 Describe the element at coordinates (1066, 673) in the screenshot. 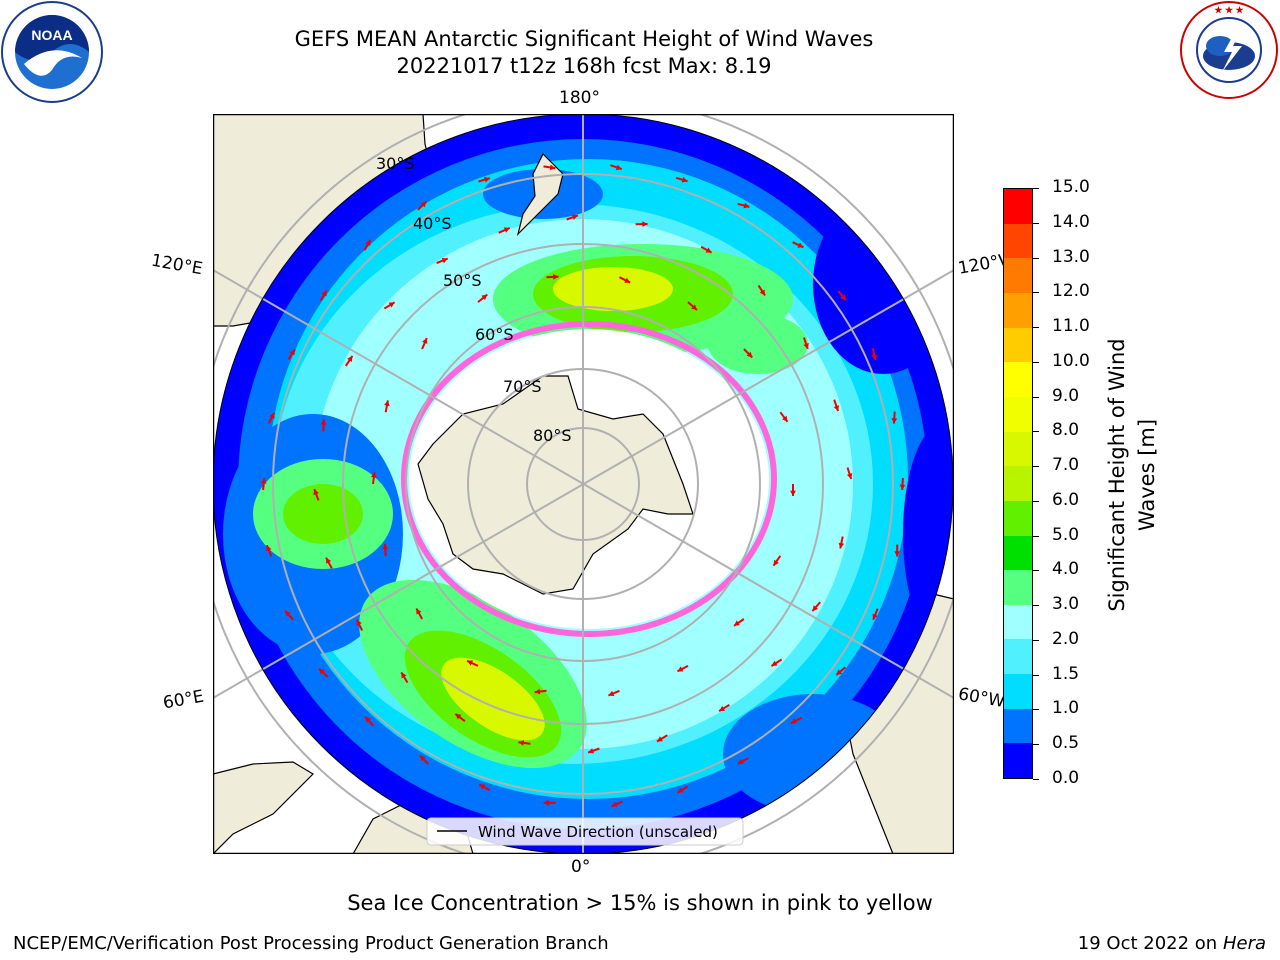

I see `colorbar-tick-label: 1.5` at that location.